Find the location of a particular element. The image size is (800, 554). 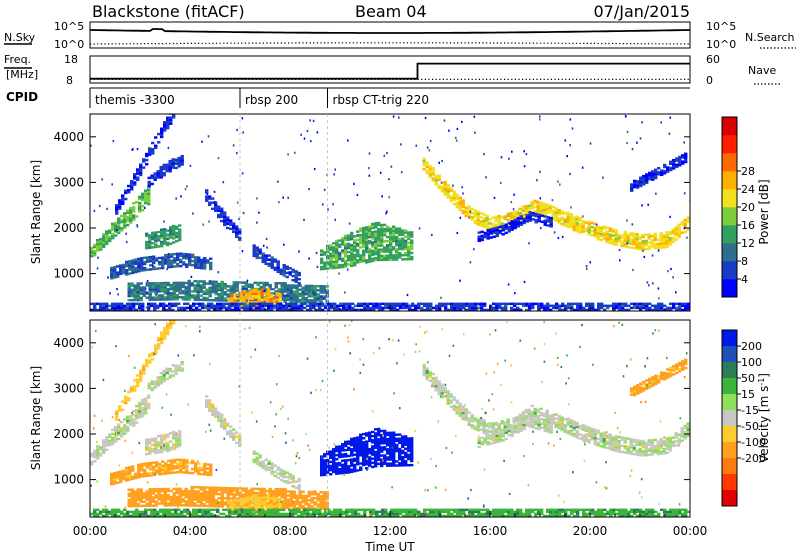

noise-left-tick-top: 10^5 is located at coordinates (69, 26).